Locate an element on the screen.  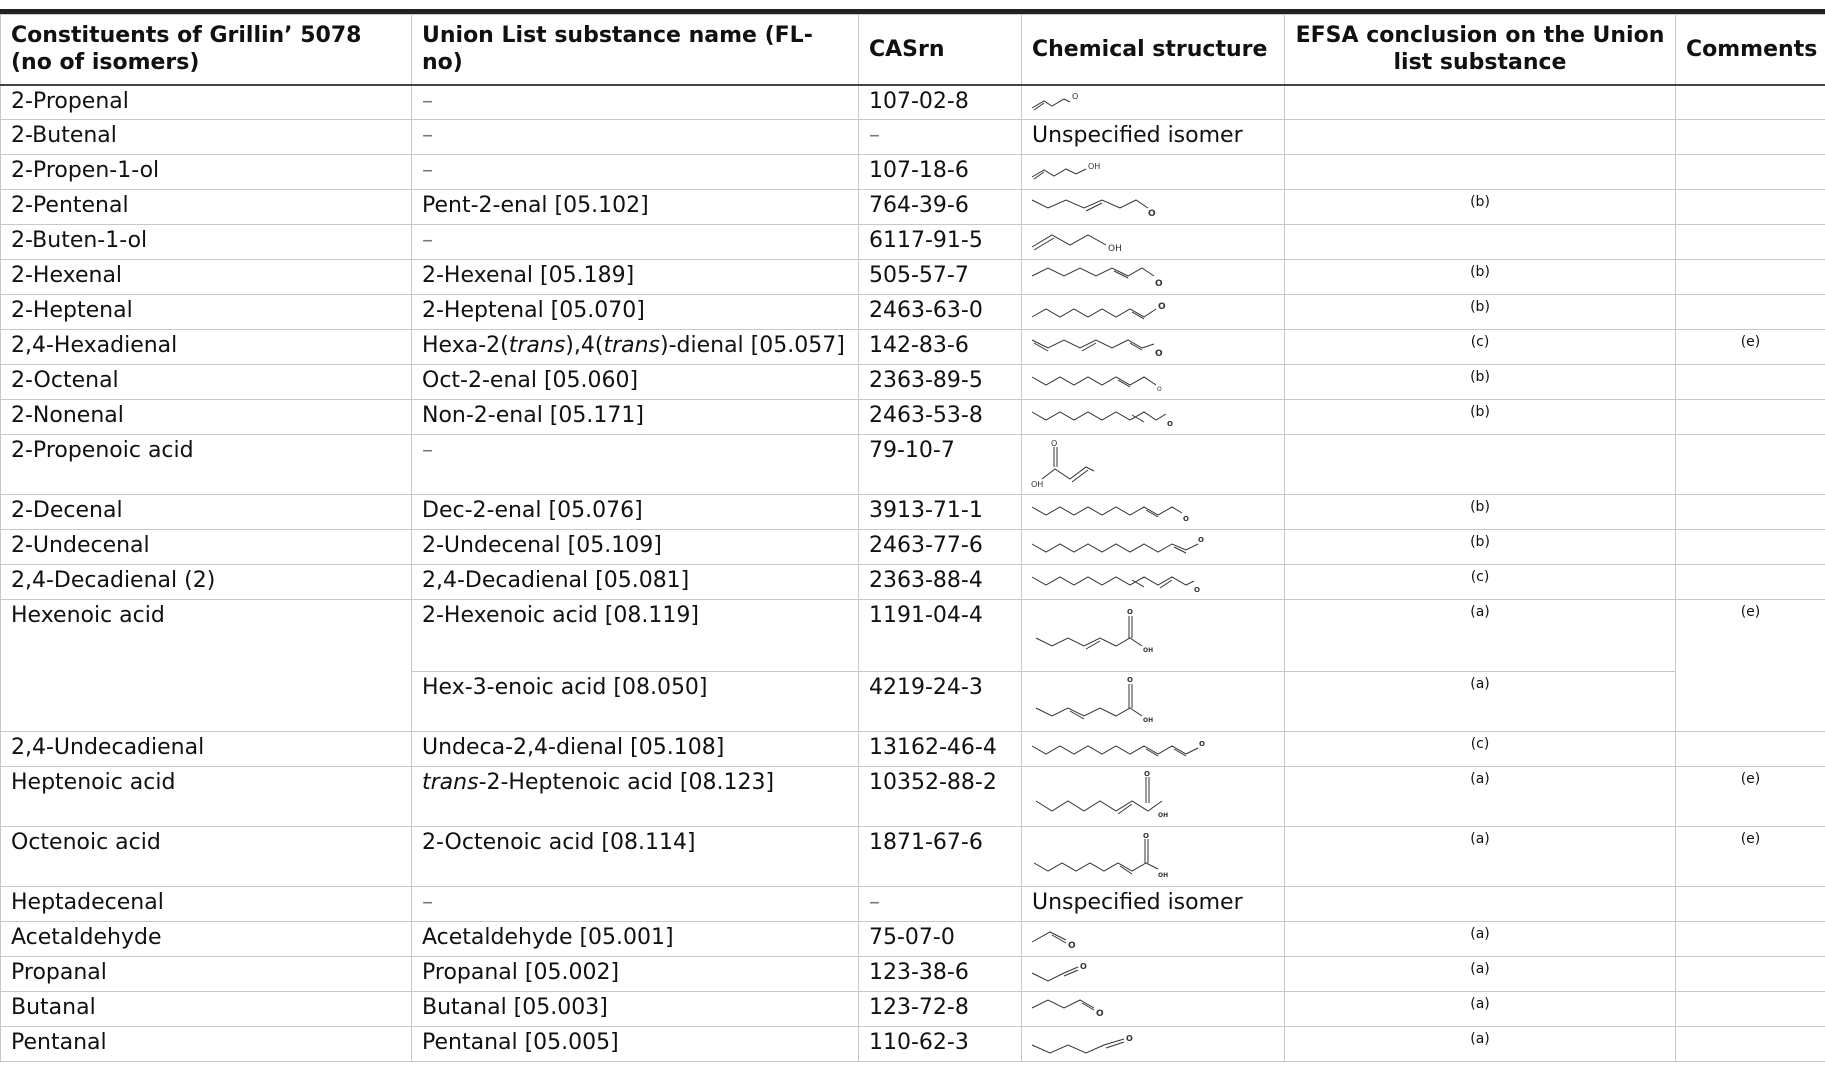
casrn-cell: 2463-53-8 is located at coordinates (940, 417).